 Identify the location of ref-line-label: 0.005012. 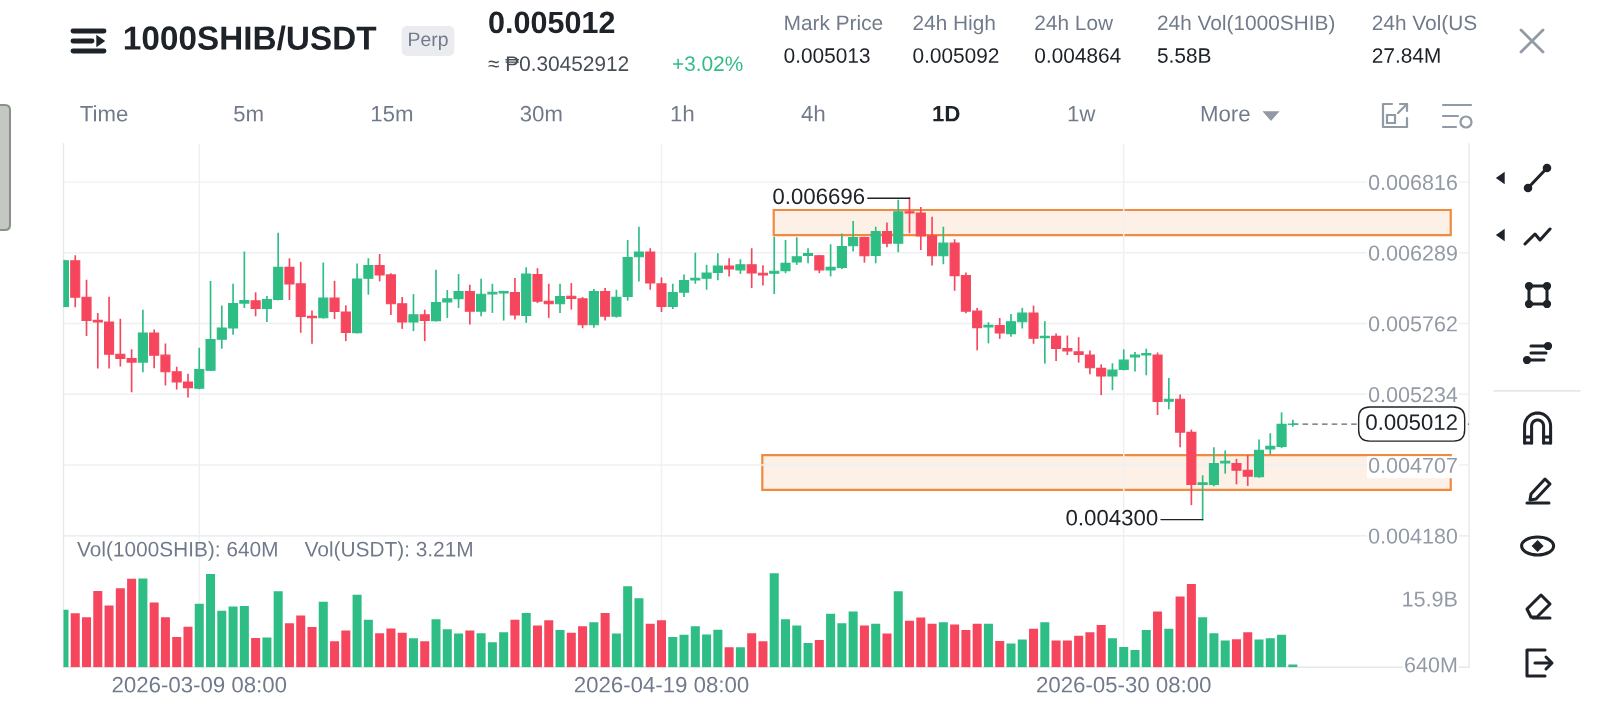
(1411, 422).